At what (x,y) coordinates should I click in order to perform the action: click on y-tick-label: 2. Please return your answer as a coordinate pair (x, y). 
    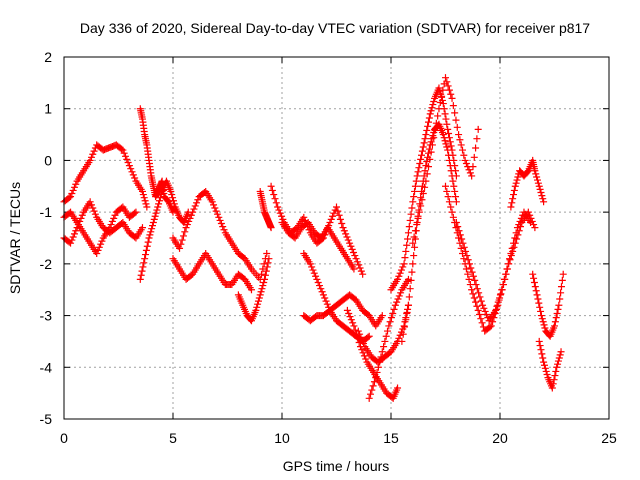
    Looking at the image, I should click on (48, 57).